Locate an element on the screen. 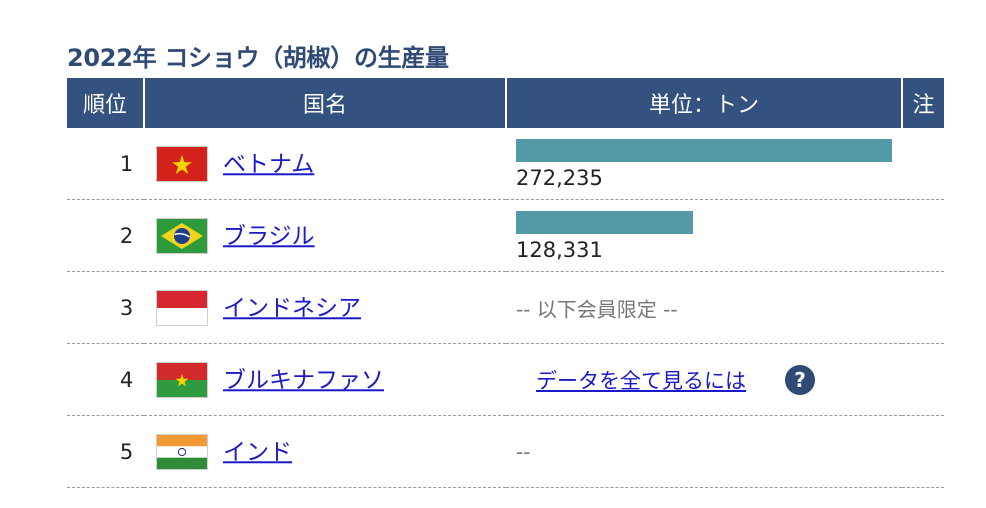 The height and width of the screenshot is (508, 986). view-all-data-link: データを全て見るには is located at coordinates (641, 380).